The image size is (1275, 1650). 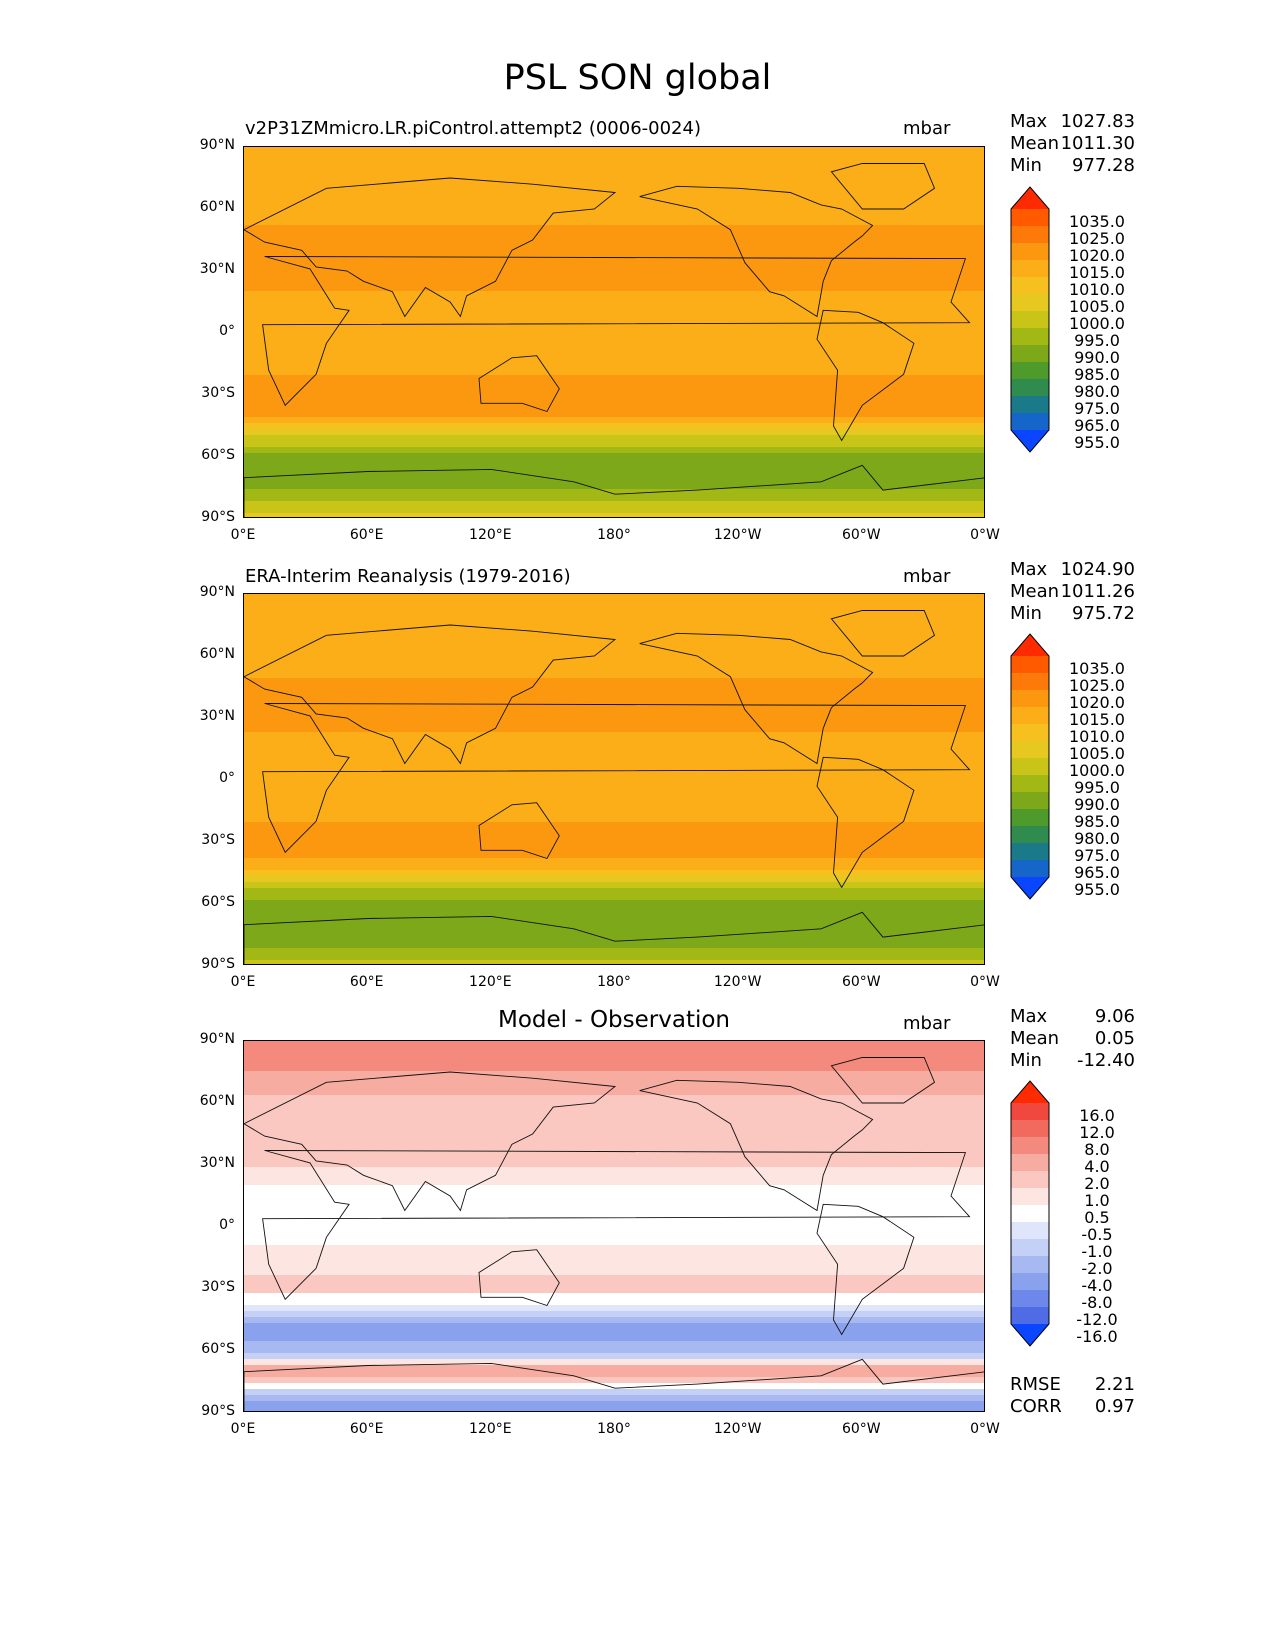 What do you see at coordinates (927, 1023) in the screenshot?
I see `panel-3-units: mbar` at bounding box center [927, 1023].